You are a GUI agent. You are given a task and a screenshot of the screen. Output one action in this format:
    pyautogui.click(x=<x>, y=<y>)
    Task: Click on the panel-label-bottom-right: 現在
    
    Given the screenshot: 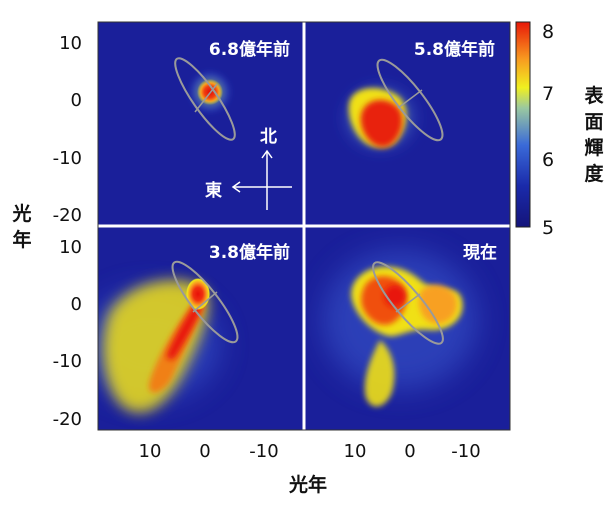 What is the action you would take?
    pyautogui.click(x=480, y=252)
    